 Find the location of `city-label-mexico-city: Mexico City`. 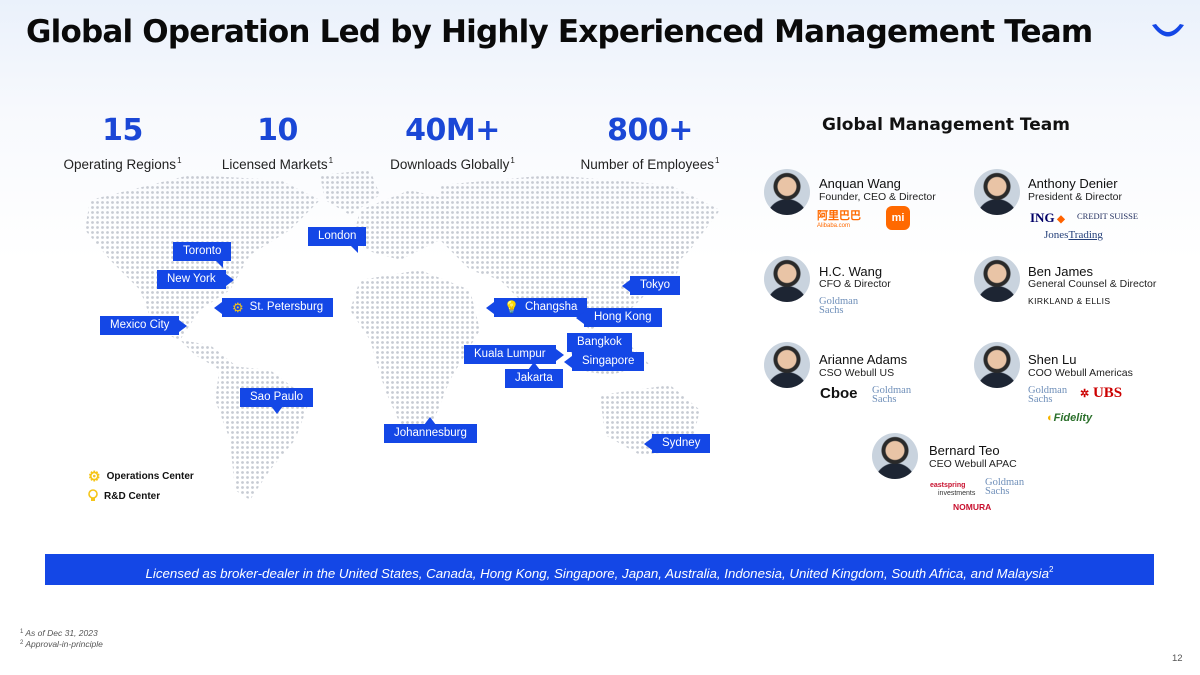

city-label-mexico-city: Mexico City is located at coordinates (144, 325).